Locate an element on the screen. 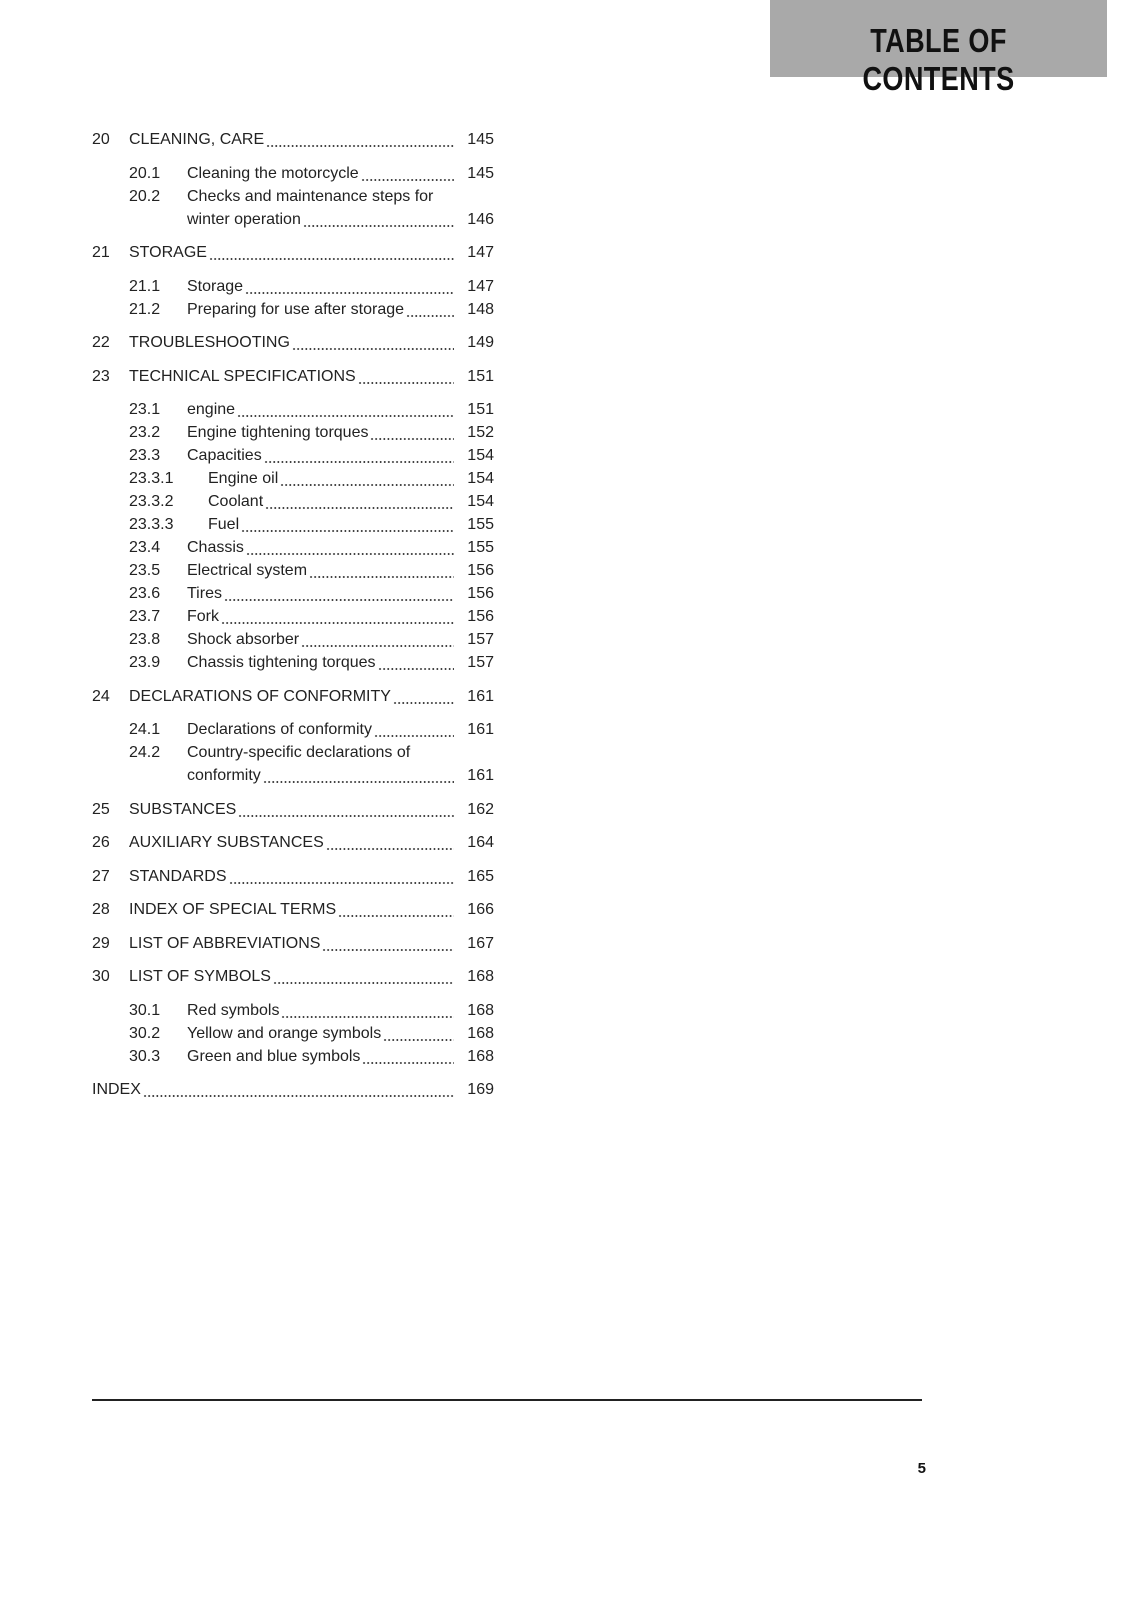 The height and width of the screenshot is (1600, 1130). entry-page: 146 is located at coordinates (480, 219).